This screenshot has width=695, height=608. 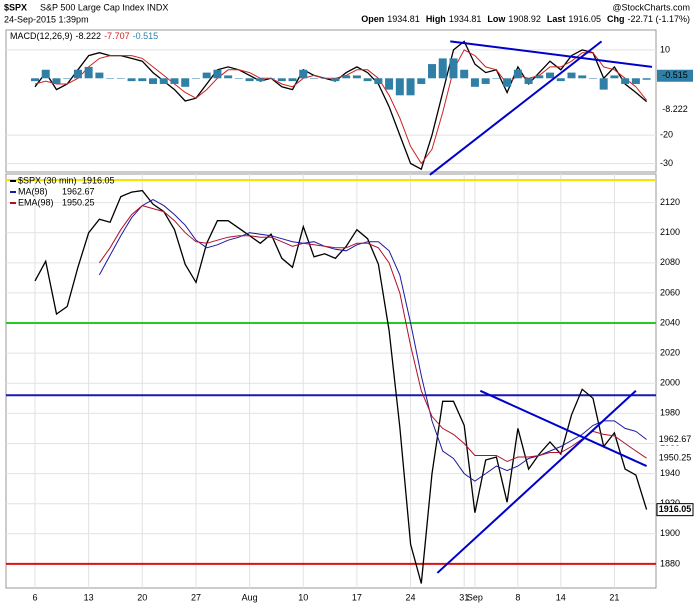 What do you see at coordinates (78, 202) in the screenshot?
I see `legend-value: 1950.25` at bounding box center [78, 202].